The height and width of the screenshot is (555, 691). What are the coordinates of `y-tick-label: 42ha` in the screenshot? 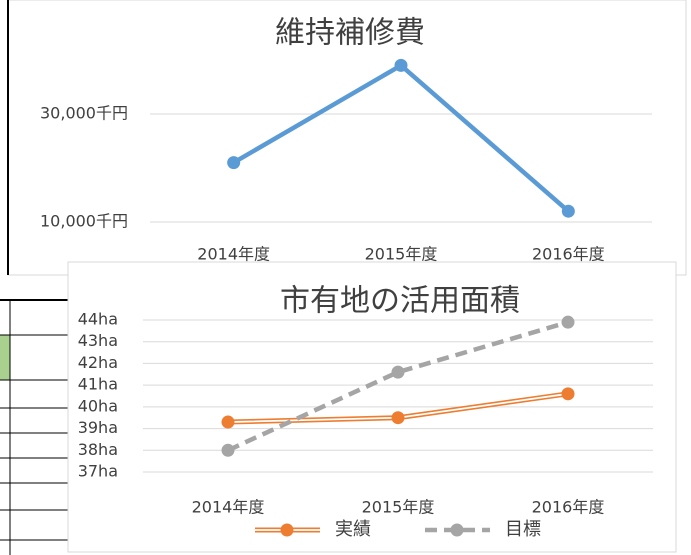 It's located at (98, 362).